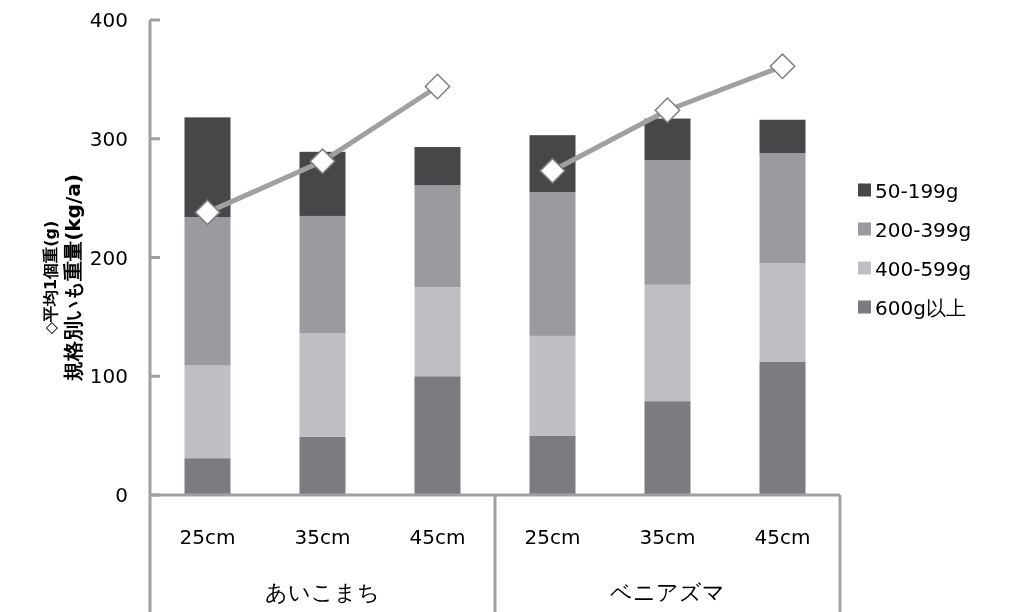 This screenshot has height=612, width=1026. I want to click on legend-label: 400-599g, so click(923, 268).